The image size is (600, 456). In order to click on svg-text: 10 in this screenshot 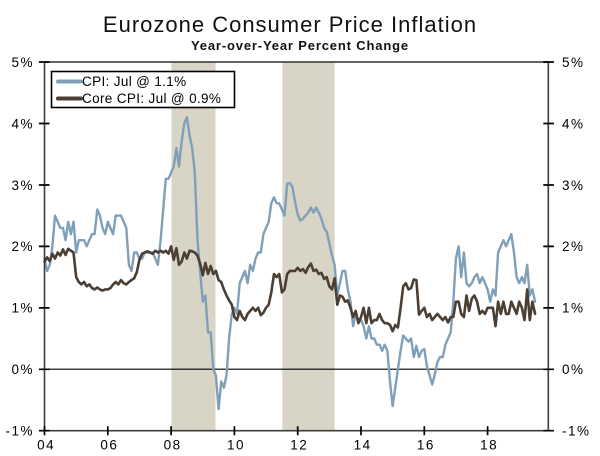, I will do `click(236, 444)`.